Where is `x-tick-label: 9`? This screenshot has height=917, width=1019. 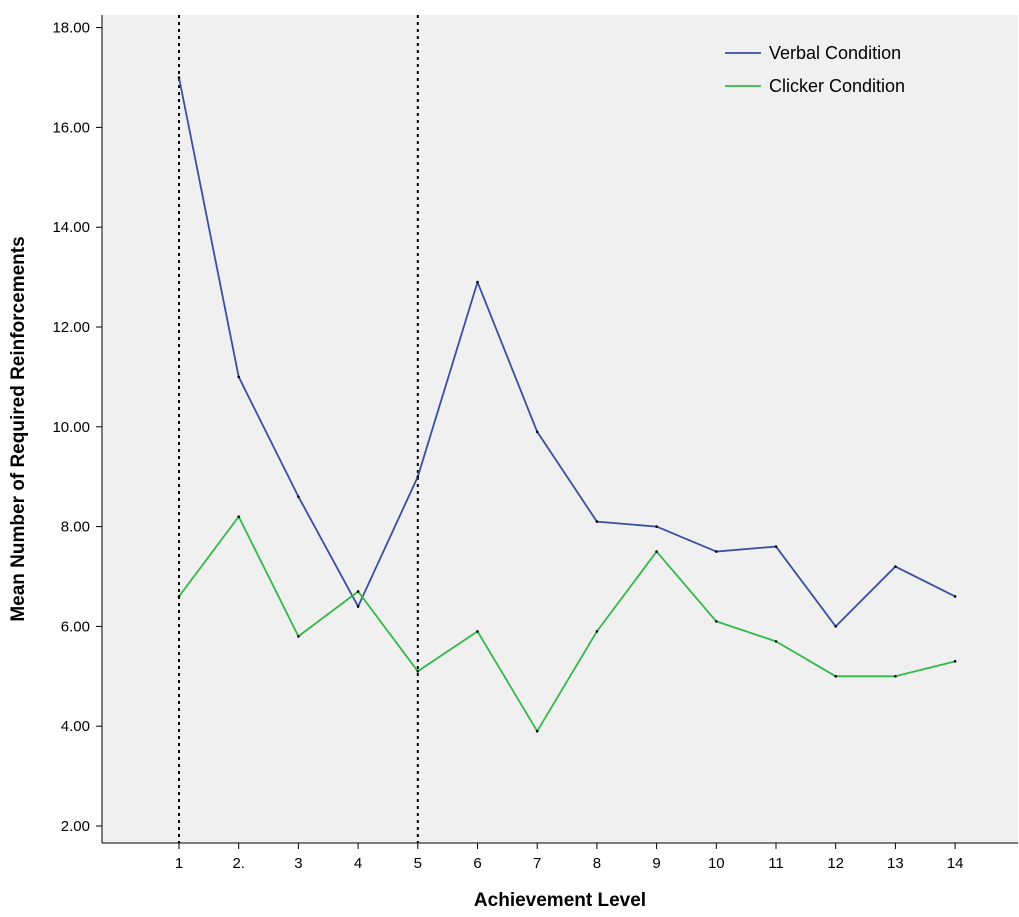 x-tick-label: 9 is located at coordinates (656, 863).